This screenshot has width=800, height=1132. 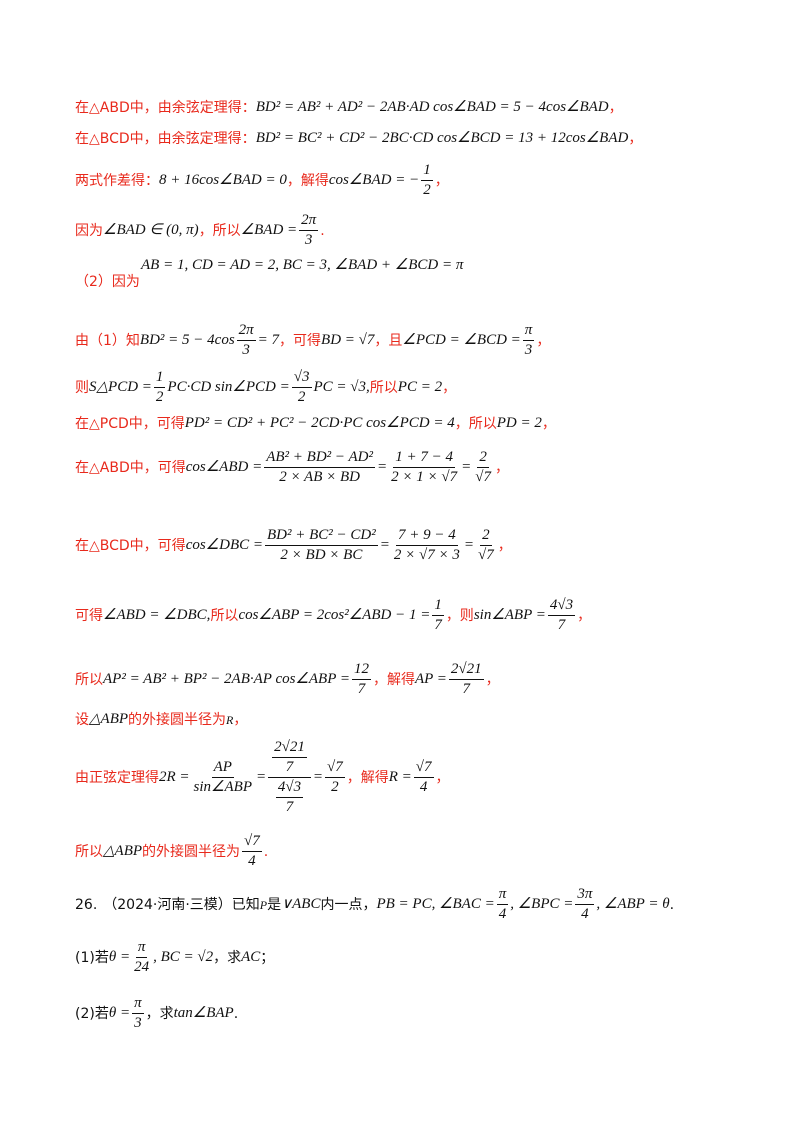 What do you see at coordinates (519, 423) in the screenshot?
I see `math: PD = 2` at bounding box center [519, 423].